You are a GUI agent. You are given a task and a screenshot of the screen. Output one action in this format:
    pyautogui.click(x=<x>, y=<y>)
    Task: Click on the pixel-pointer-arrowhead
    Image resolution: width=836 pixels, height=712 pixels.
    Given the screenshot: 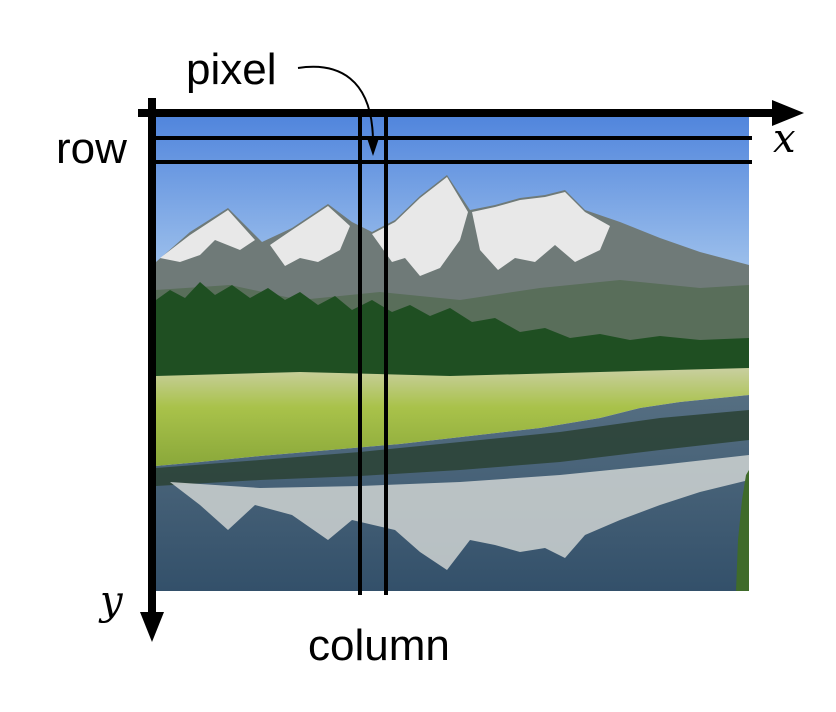 What is the action you would take?
    pyautogui.click(x=373, y=147)
    